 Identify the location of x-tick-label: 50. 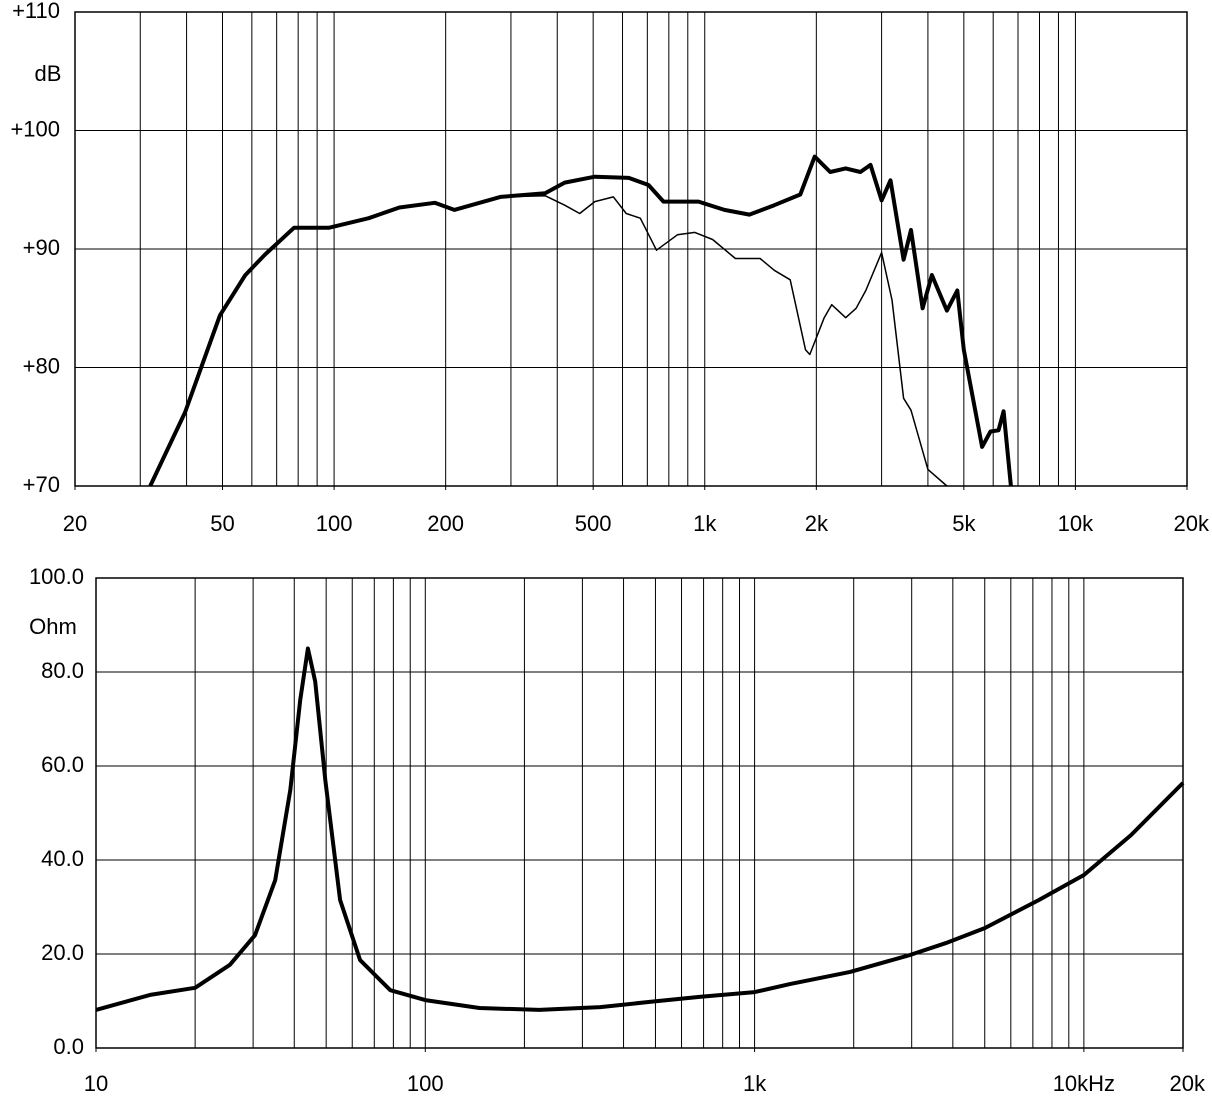
(222, 523).